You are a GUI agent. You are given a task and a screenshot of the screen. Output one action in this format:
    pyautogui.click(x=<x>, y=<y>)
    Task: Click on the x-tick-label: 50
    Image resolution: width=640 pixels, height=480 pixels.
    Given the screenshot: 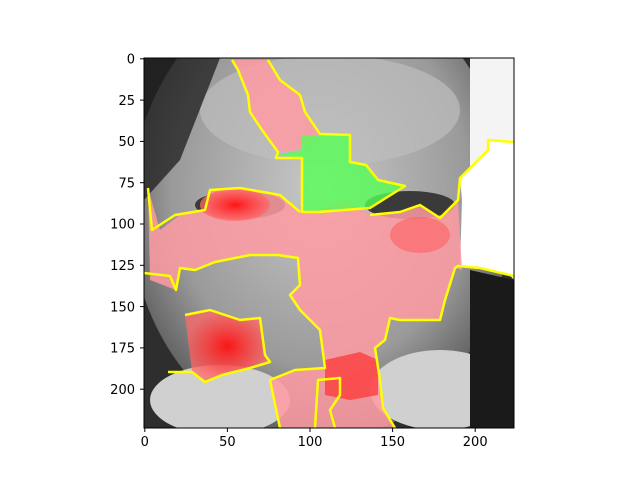 What is the action you would take?
    pyautogui.click(x=227, y=442)
    